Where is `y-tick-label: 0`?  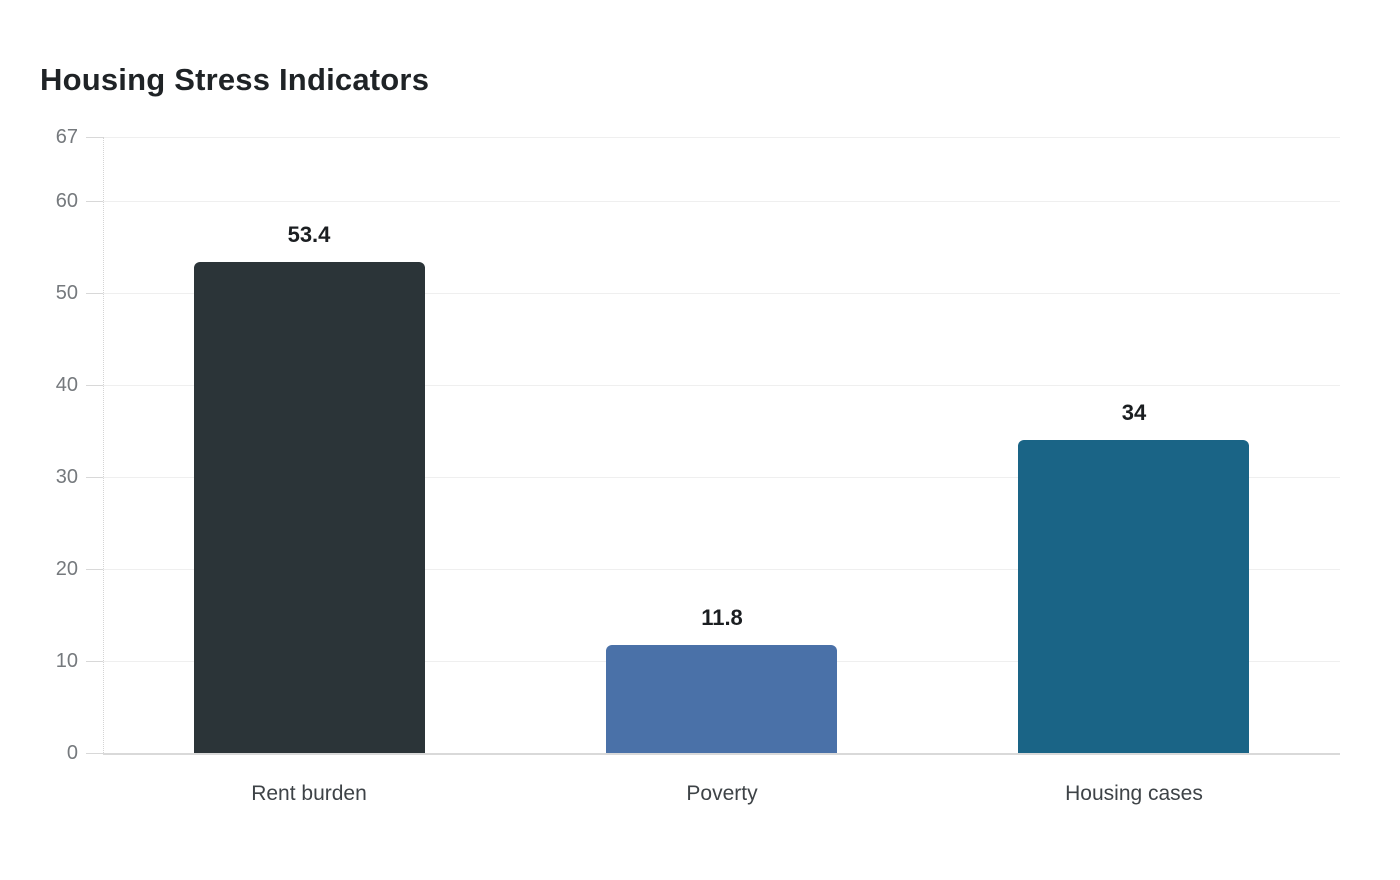
y-tick-label: 0 is located at coordinates (72, 753).